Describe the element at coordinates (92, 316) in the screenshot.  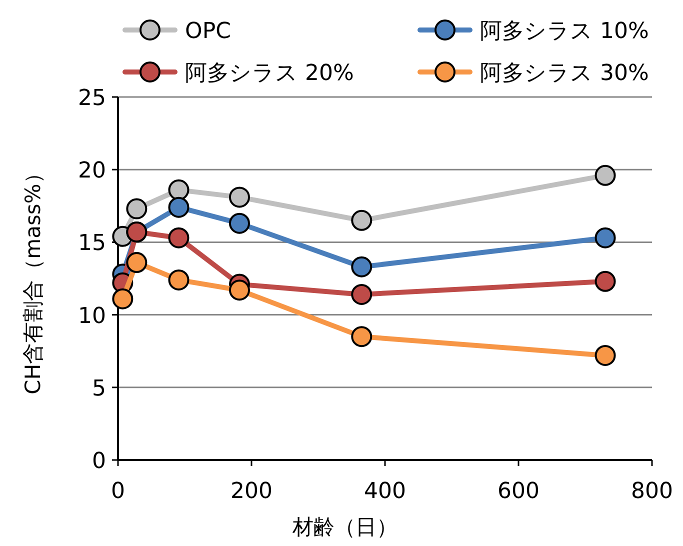
I see `y-tick-label: 10` at that location.